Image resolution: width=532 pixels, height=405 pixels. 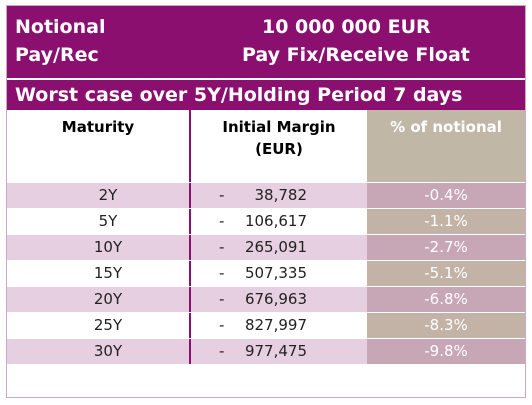 What do you see at coordinates (446, 247) in the screenshot?
I see `pct-cell: -2.7%` at bounding box center [446, 247].